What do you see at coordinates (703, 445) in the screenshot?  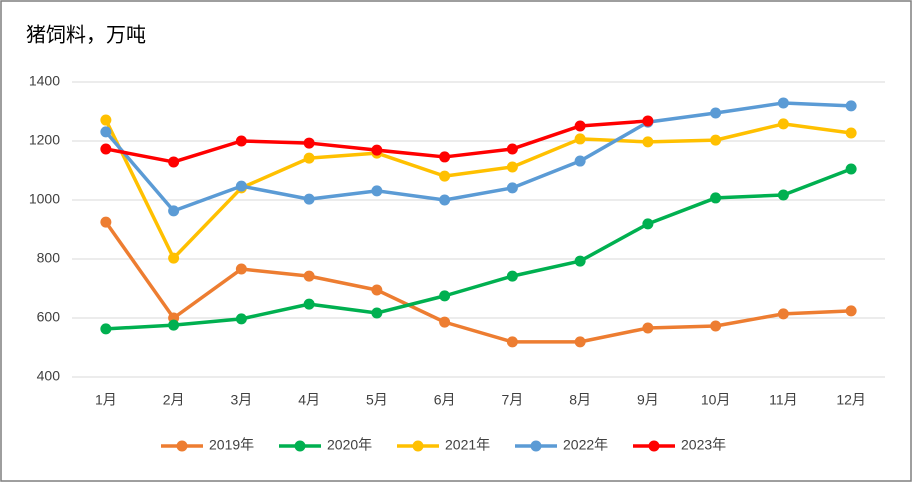 I see `legend-label: 2023年` at bounding box center [703, 445].